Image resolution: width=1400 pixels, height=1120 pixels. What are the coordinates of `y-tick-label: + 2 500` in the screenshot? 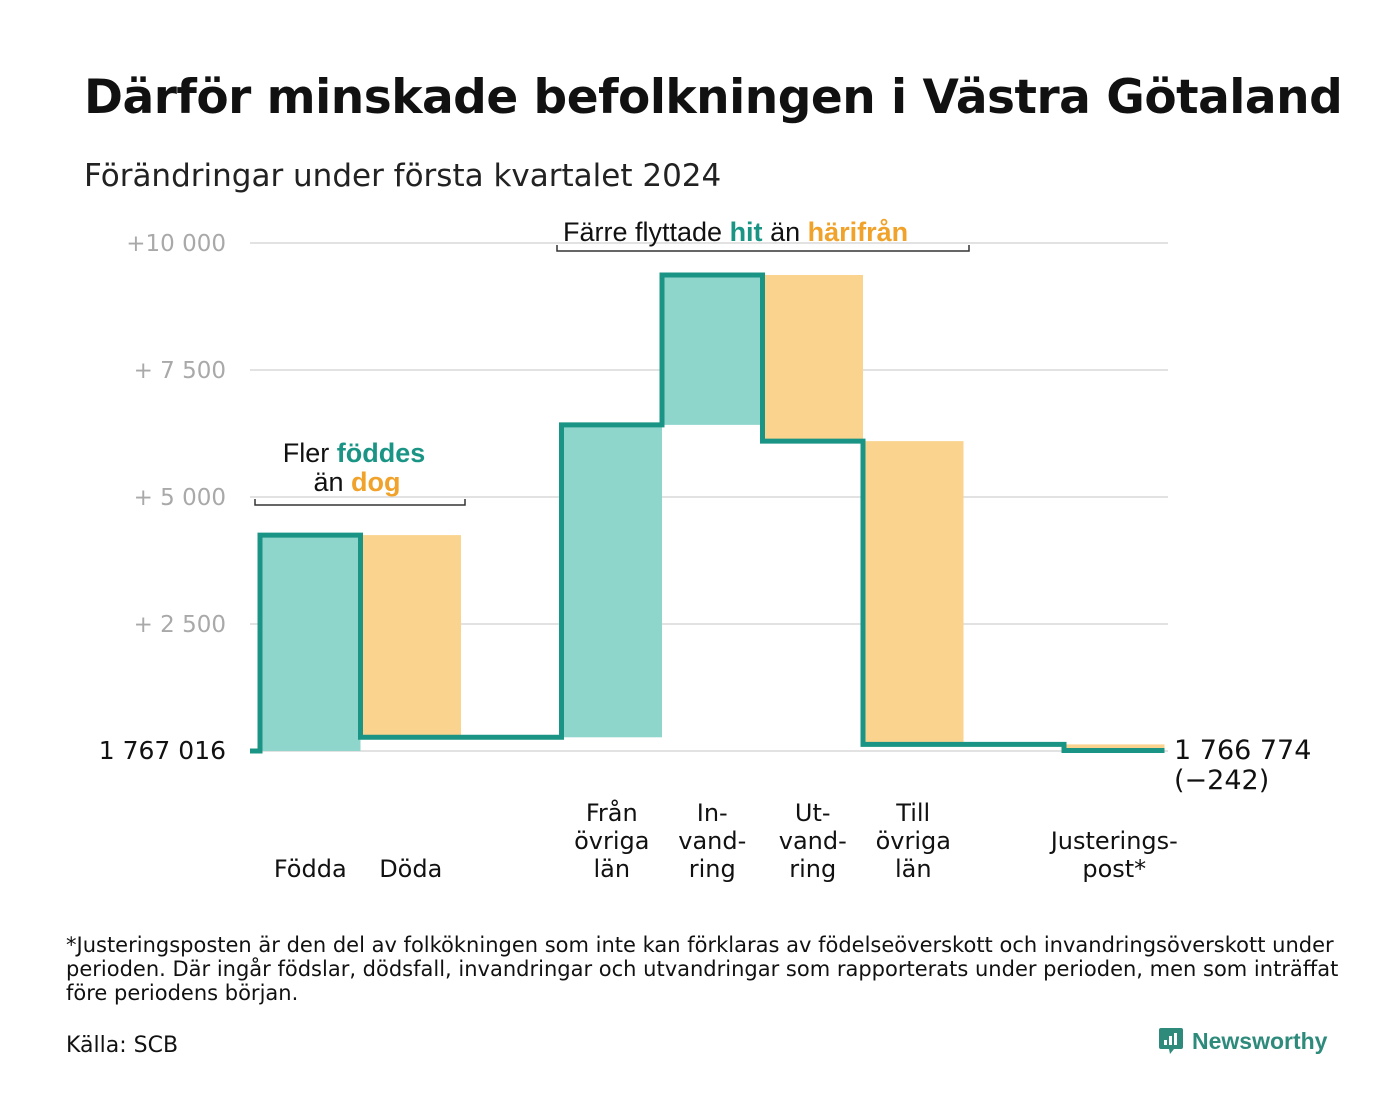 It's located at (180, 625).